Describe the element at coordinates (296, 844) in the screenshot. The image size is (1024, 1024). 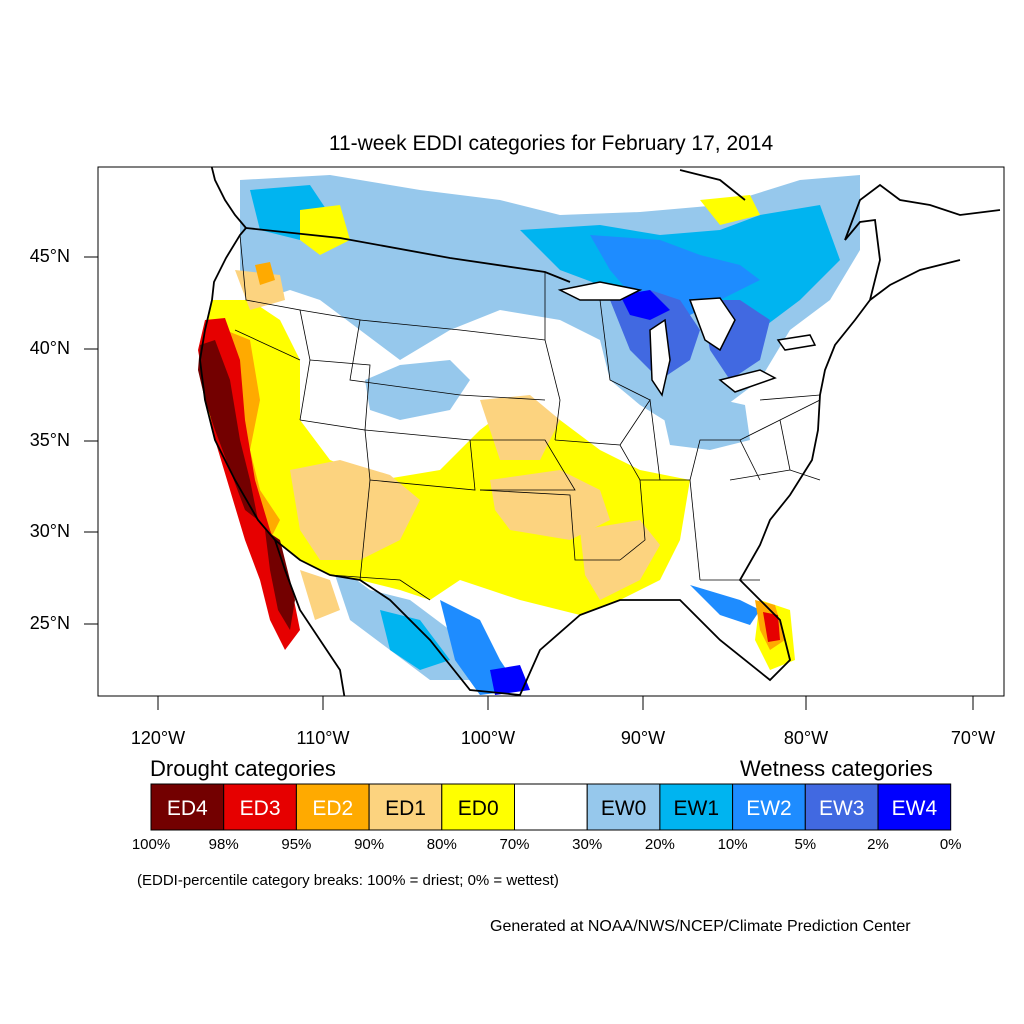
I see `percentile-break: 95%` at that location.